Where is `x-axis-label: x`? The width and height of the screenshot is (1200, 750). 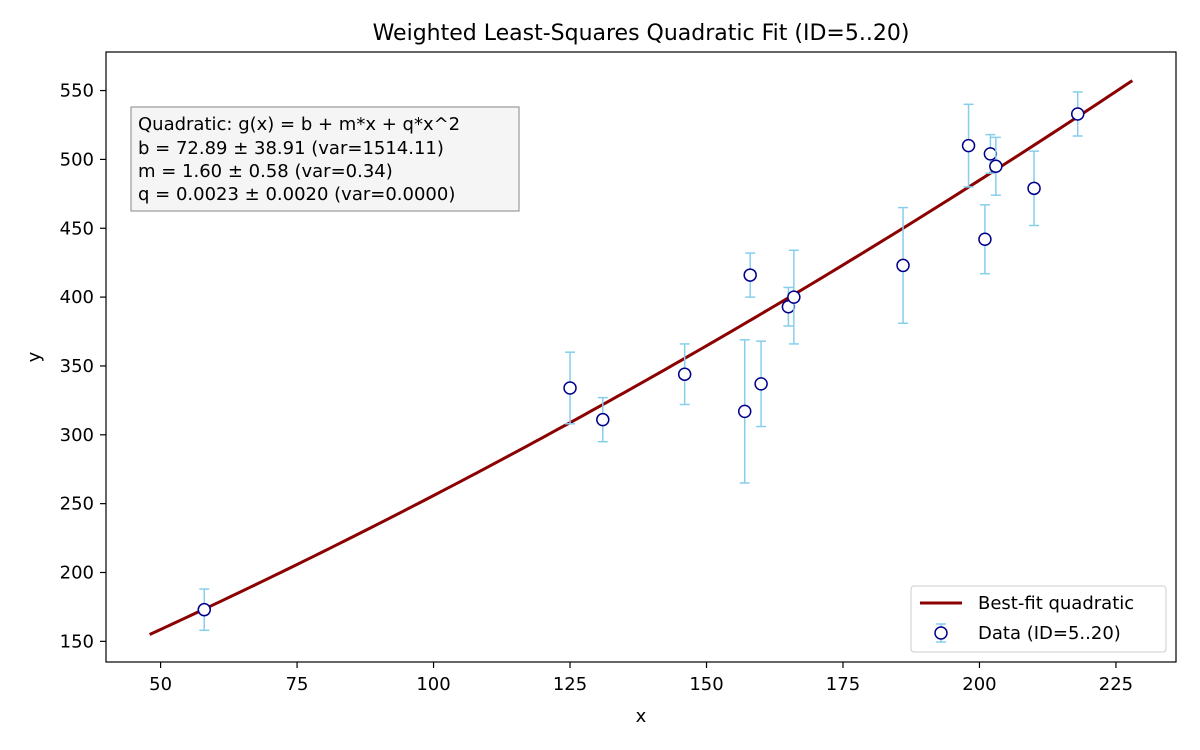
x-axis-label: x is located at coordinates (641, 716).